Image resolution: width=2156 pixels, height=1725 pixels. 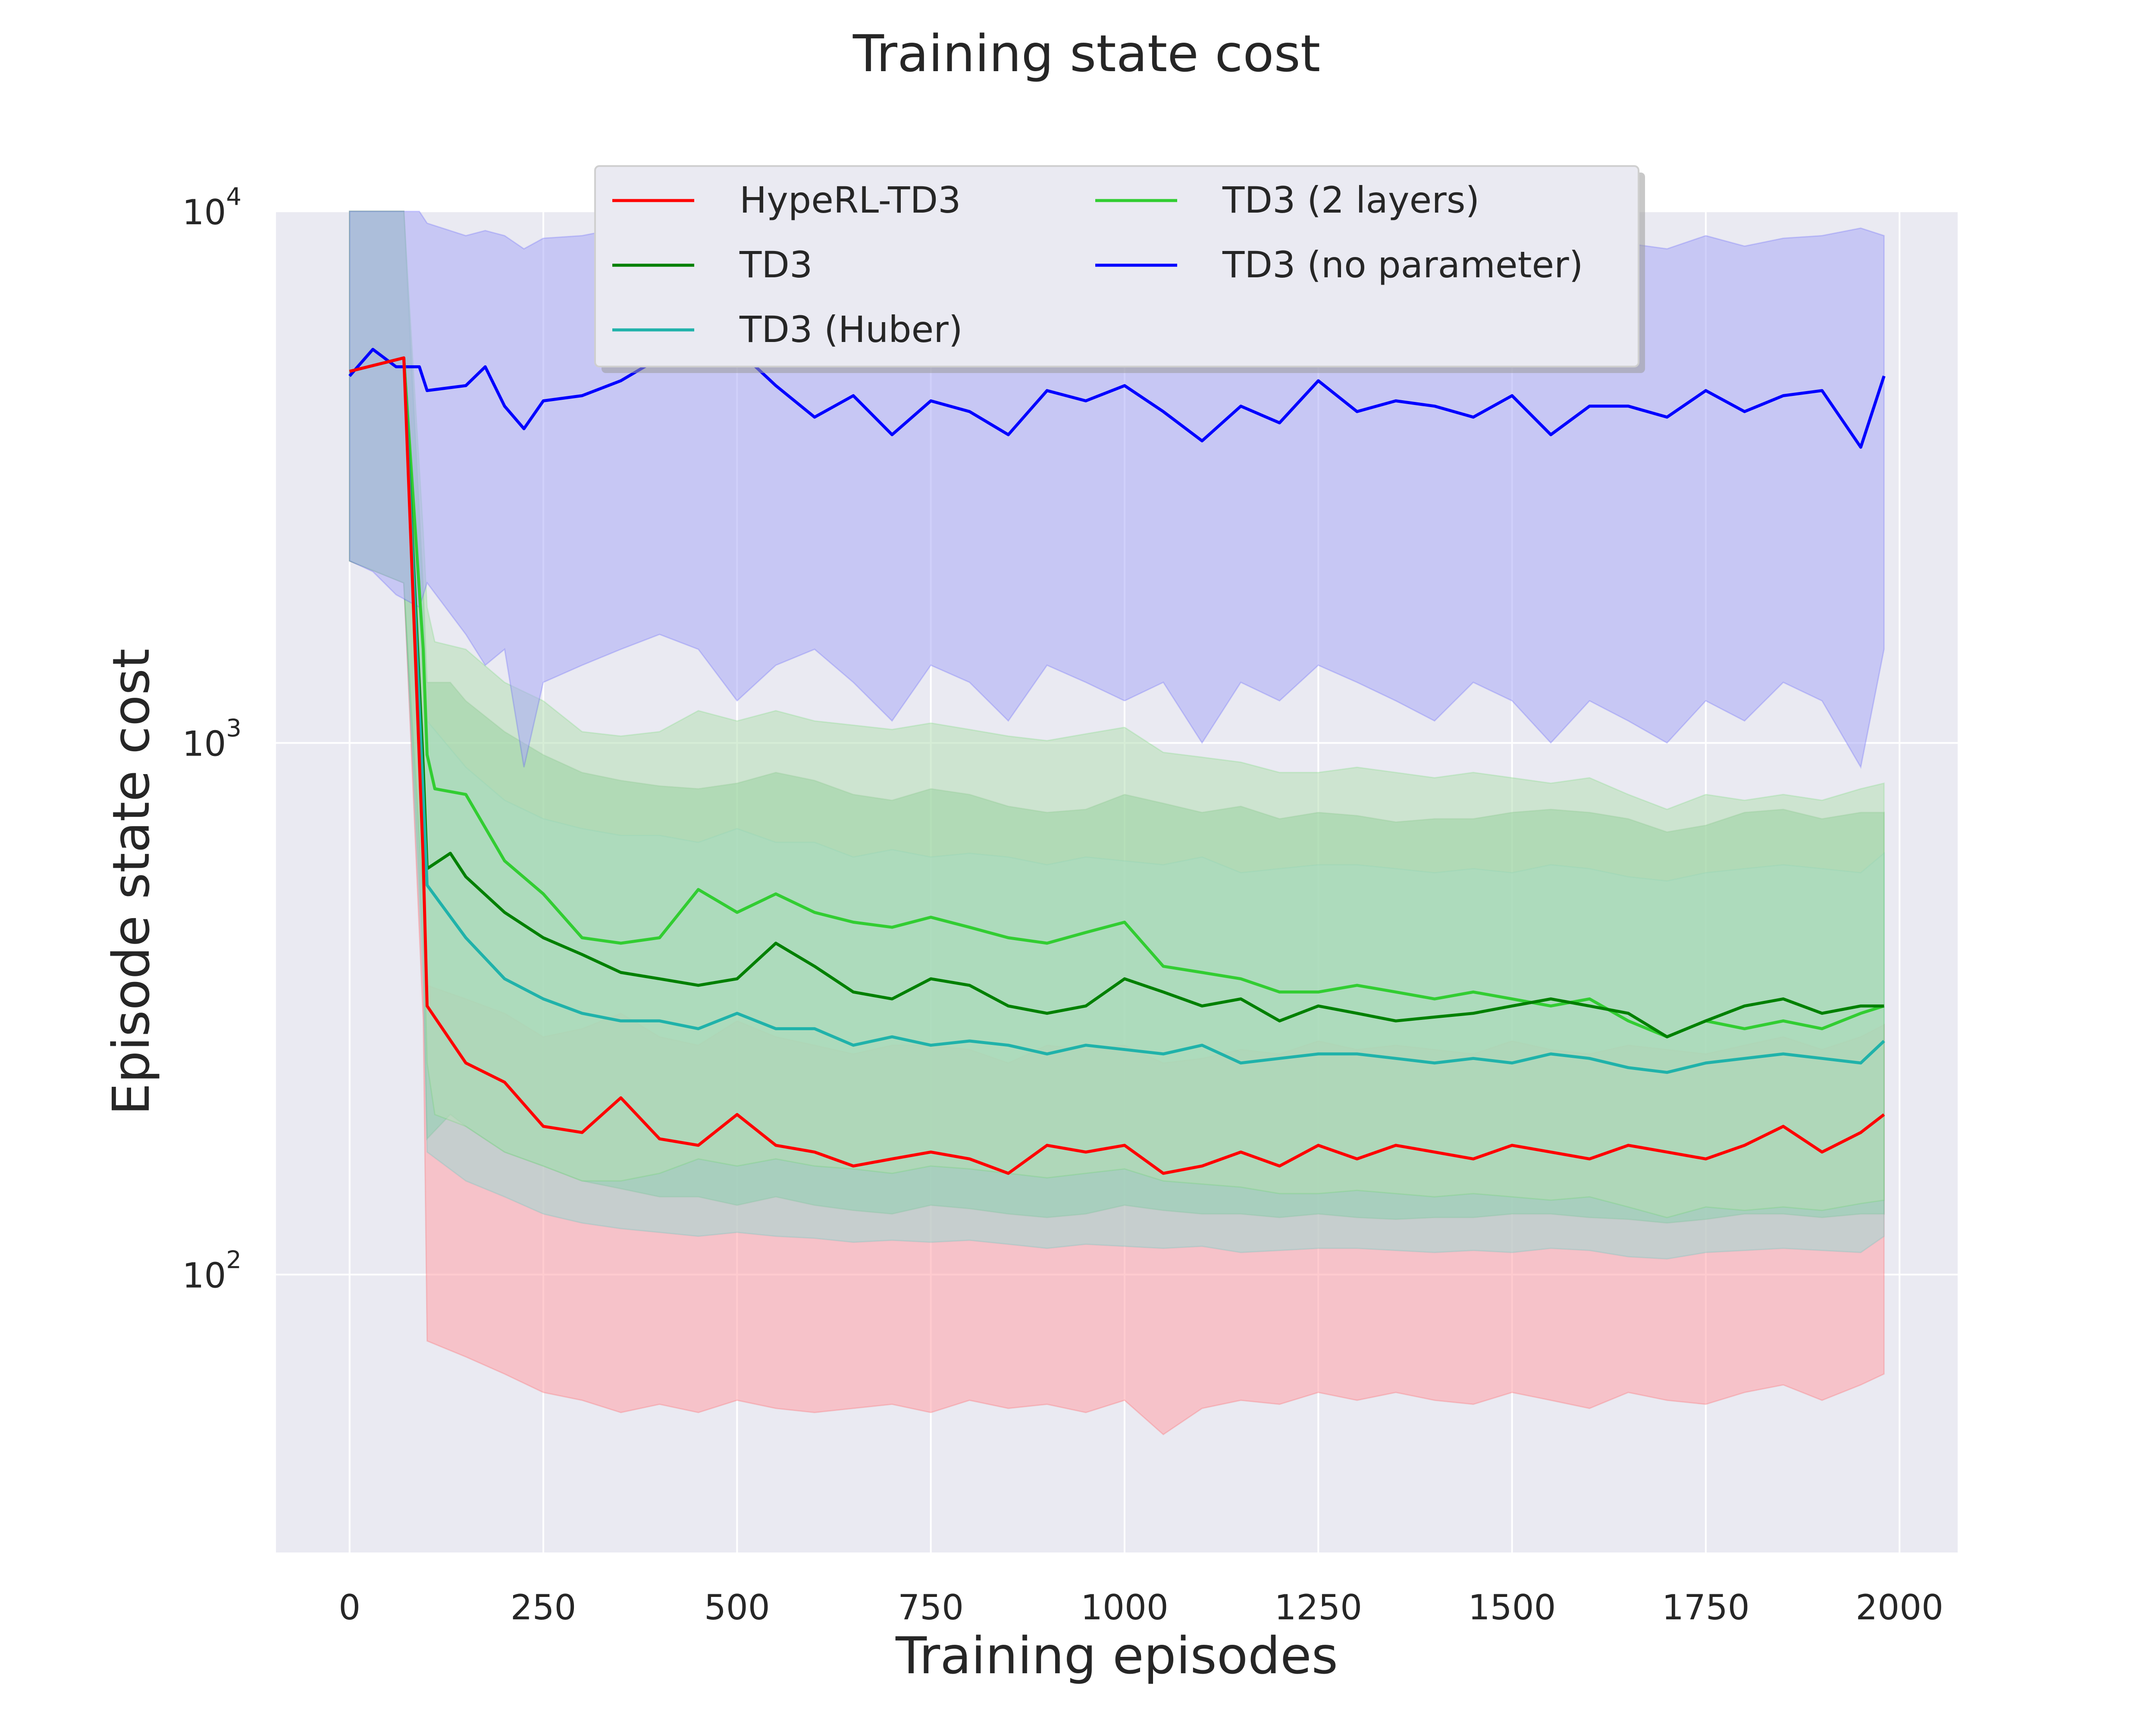 I want to click on legend-label-td3: TD3, so click(x=775, y=265).